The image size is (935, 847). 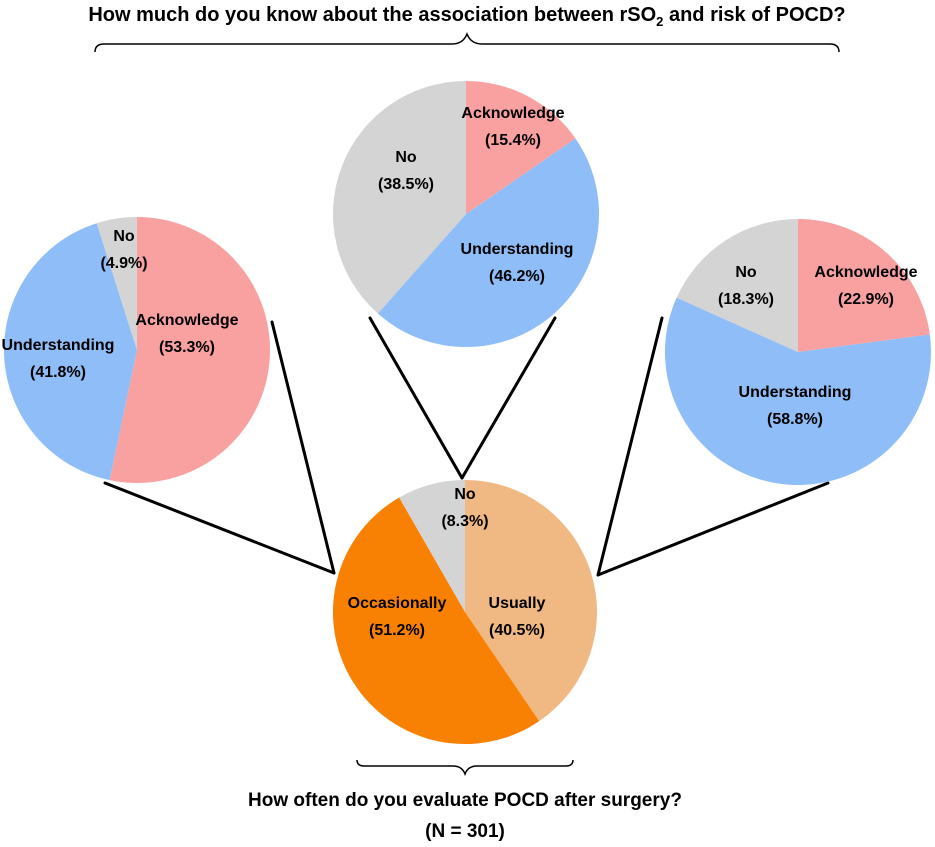 What do you see at coordinates (512, 113) in the screenshot?
I see `pie-top-label-acknowledge: Acknowledge` at bounding box center [512, 113].